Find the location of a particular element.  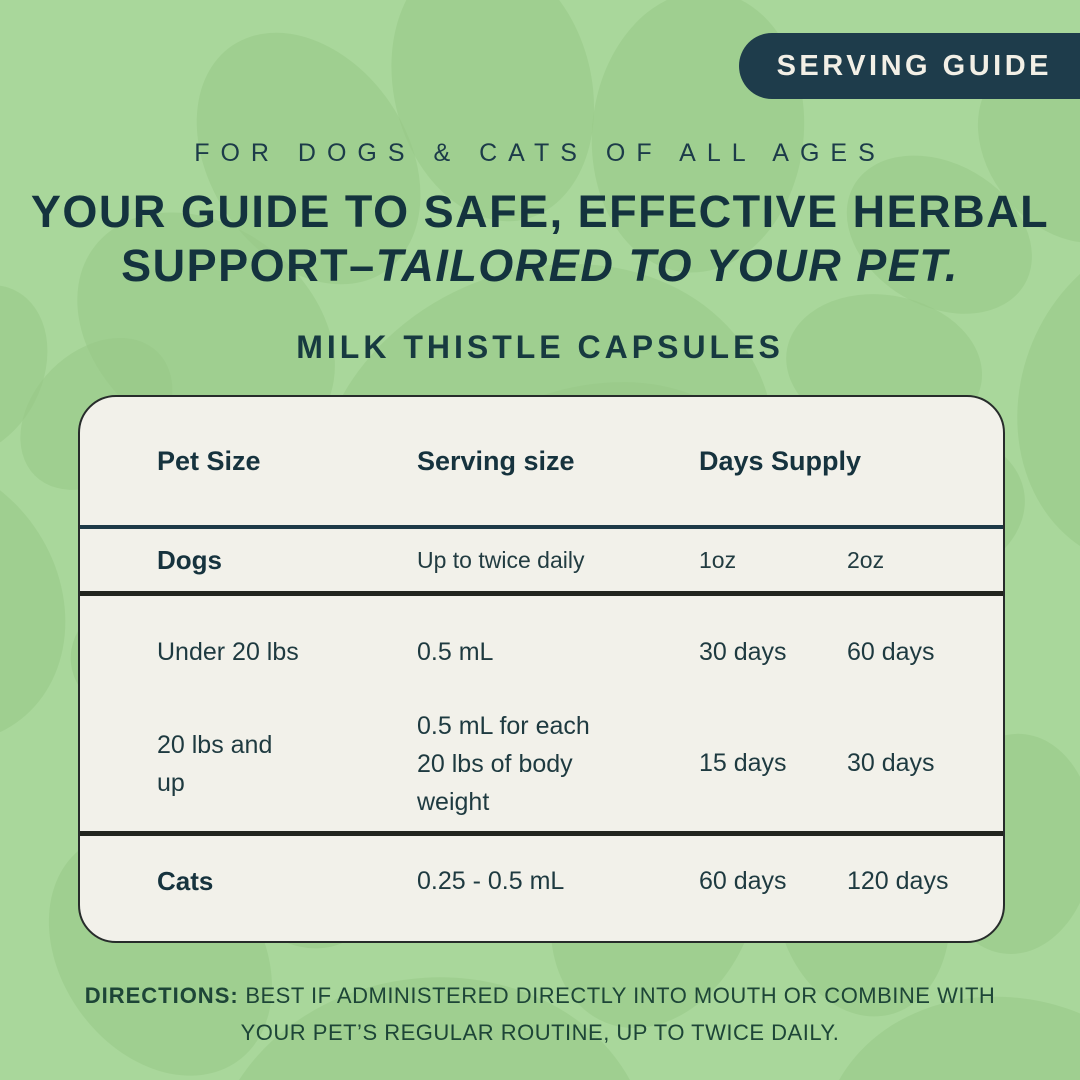

serving-cell: 0.5 mL for each 20 lbs of body weight is located at coordinates (503, 763).